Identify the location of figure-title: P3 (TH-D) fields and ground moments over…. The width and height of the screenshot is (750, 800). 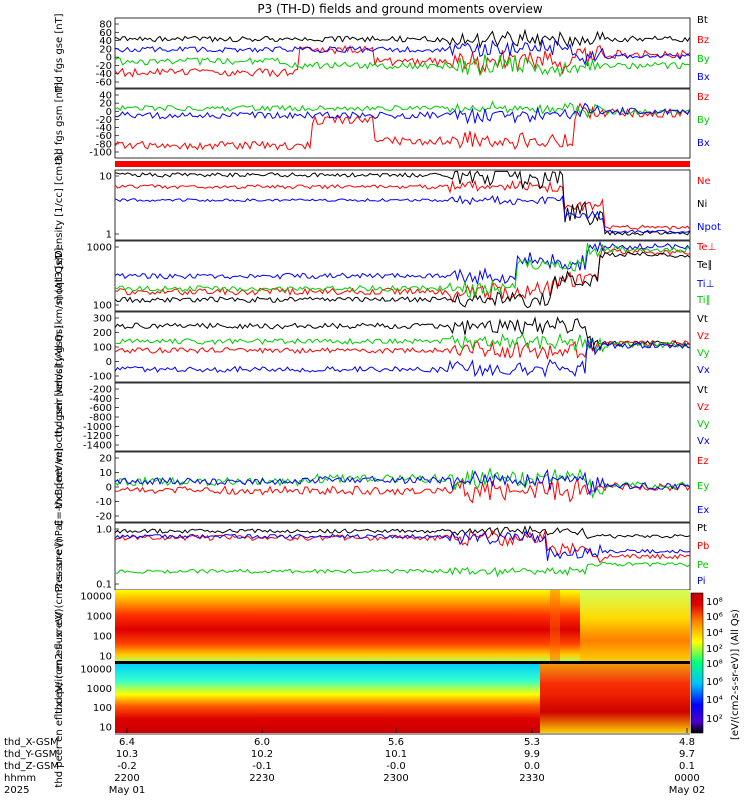
(399, 9).